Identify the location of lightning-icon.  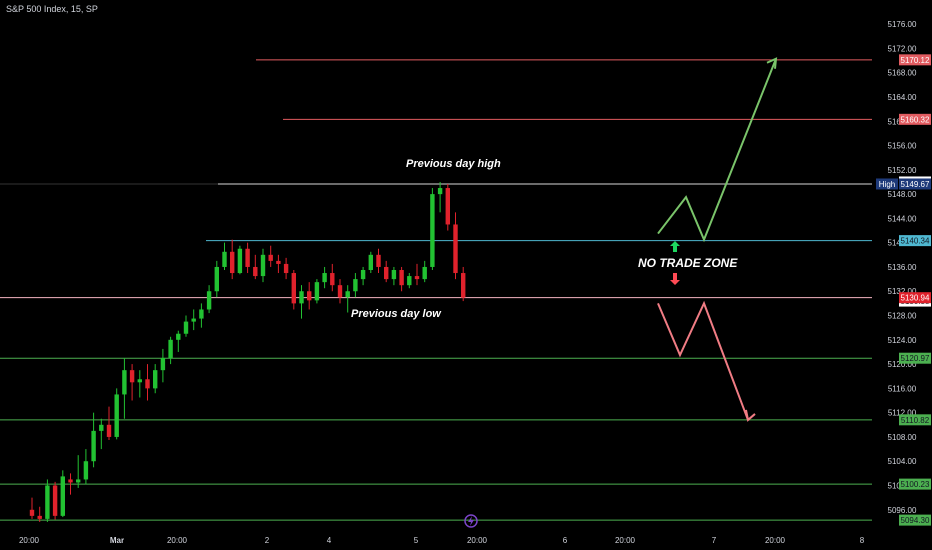
(471, 521).